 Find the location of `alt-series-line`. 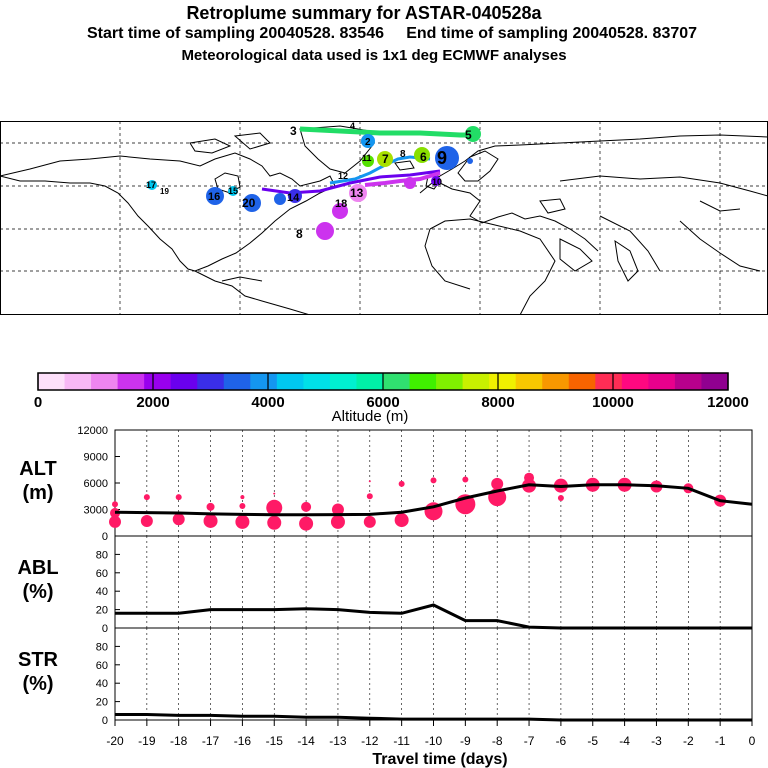

alt-series-line is located at coordinates (433, 500).